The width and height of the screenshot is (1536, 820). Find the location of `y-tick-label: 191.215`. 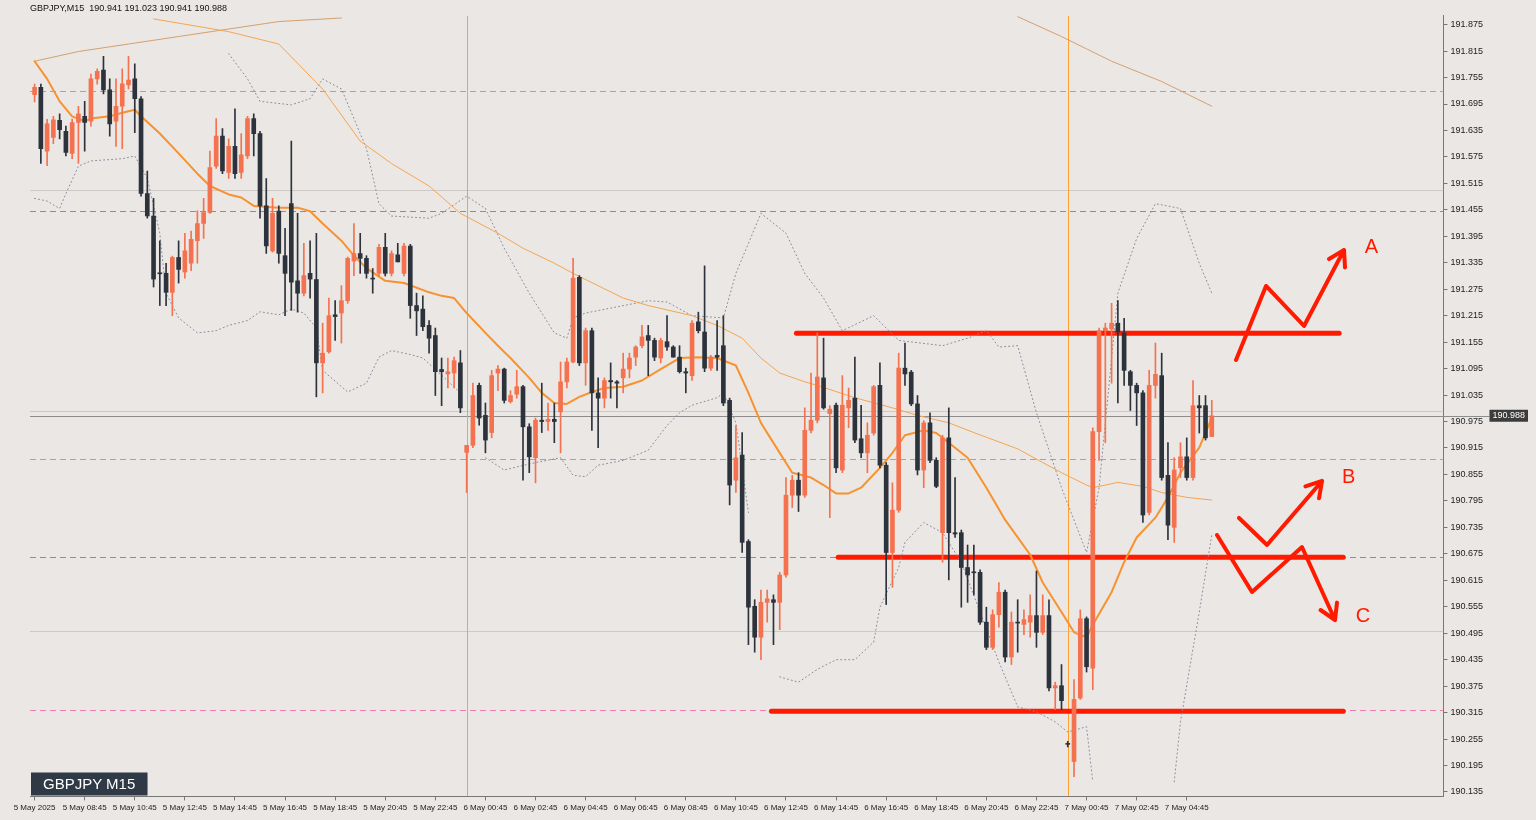

y-tick-label: 191.215 is located at coordinates (1467, 315).